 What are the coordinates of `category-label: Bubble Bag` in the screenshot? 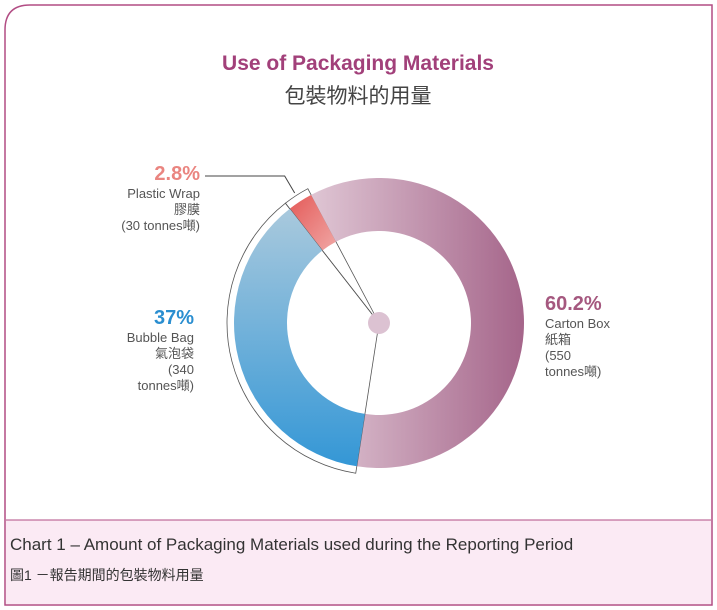 It's located at (160, 337).